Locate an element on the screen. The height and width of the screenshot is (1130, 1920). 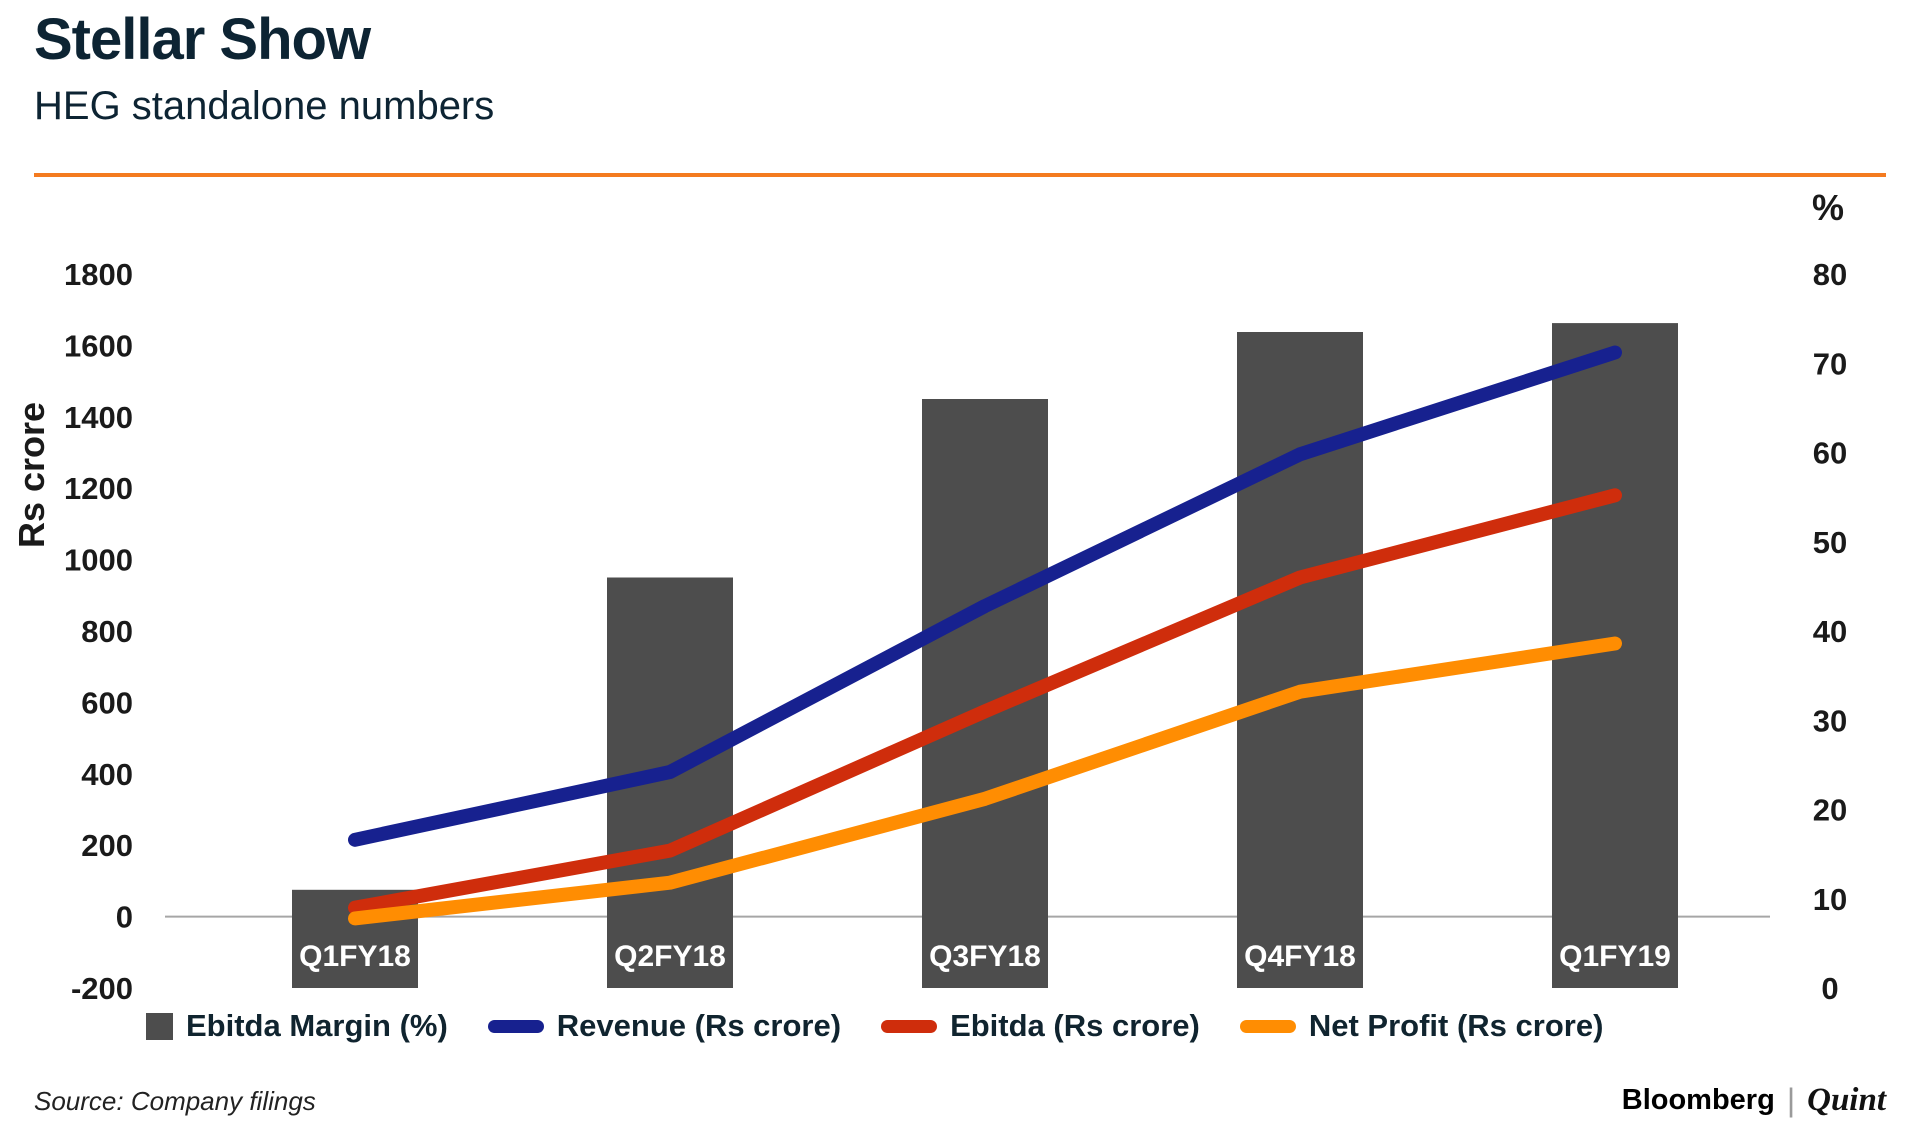
right-tick-0: 0 is located at coordinates (1829, 988).